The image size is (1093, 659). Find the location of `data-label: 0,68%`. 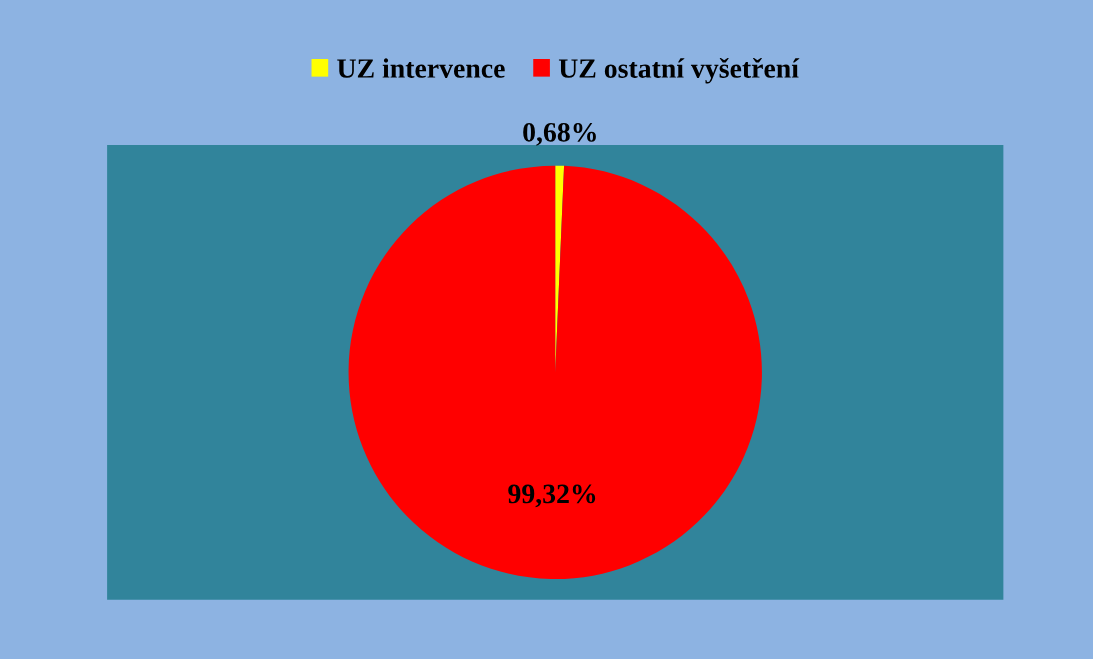

data-label: 0,68% is located at coordinates (559, 134).